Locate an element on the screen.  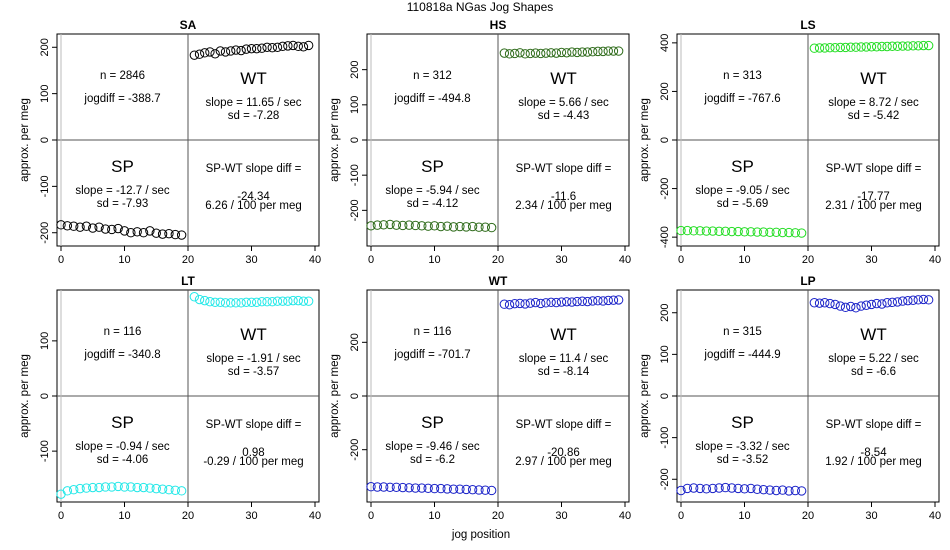
x-tick-label: 40 is located at coordinates (935, 516).